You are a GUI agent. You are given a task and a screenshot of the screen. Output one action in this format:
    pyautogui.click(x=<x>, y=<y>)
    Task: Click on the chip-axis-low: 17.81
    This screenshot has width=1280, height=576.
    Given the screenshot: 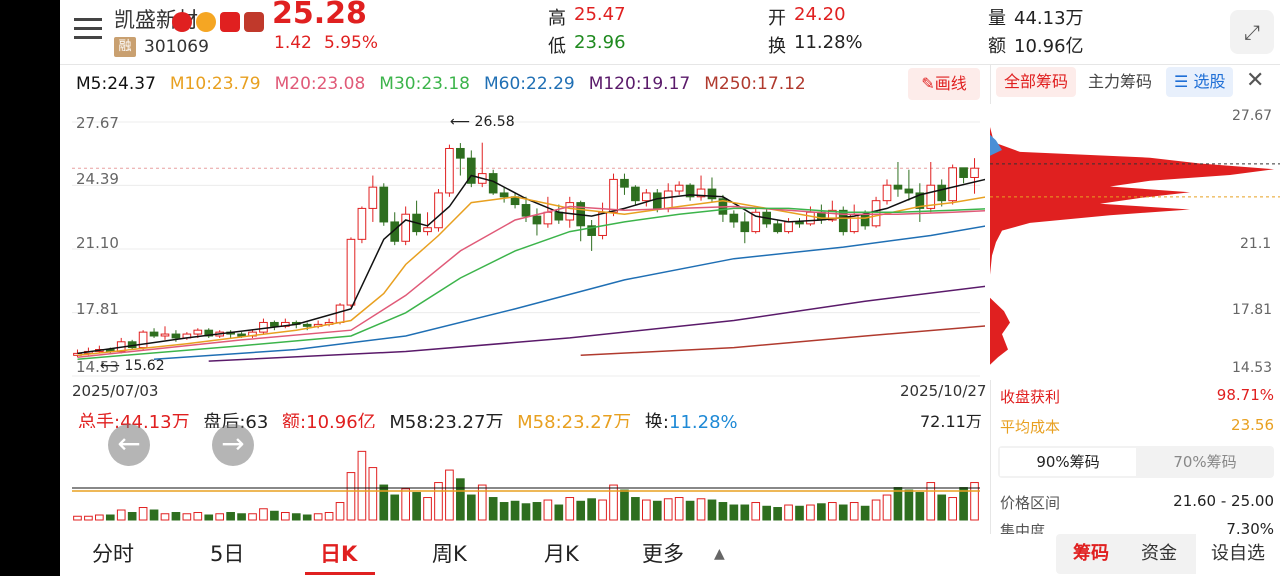 What is the action you would take?
    pyautogui.click(x=1252, y=310)
    